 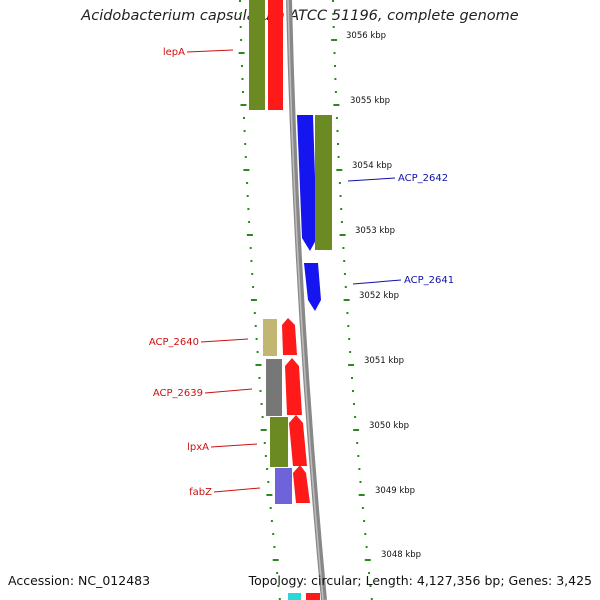 I want to click on fabz-strand-feature, so click(x=301, y=484).